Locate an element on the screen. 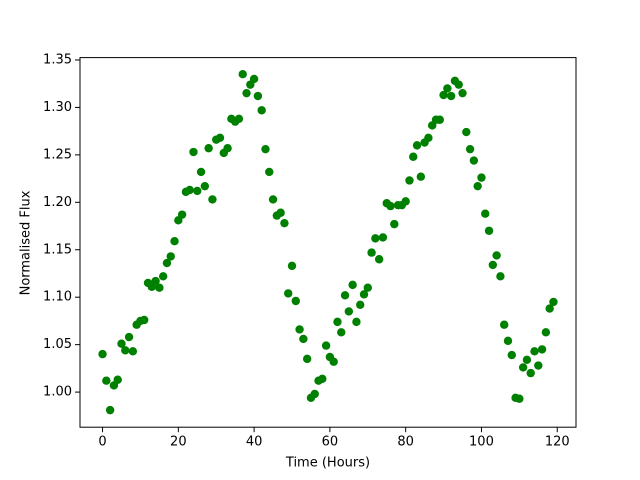 This screenshot has height=480, width=640. y-tick-label: 1.35 is located at coordinates (57, 59).